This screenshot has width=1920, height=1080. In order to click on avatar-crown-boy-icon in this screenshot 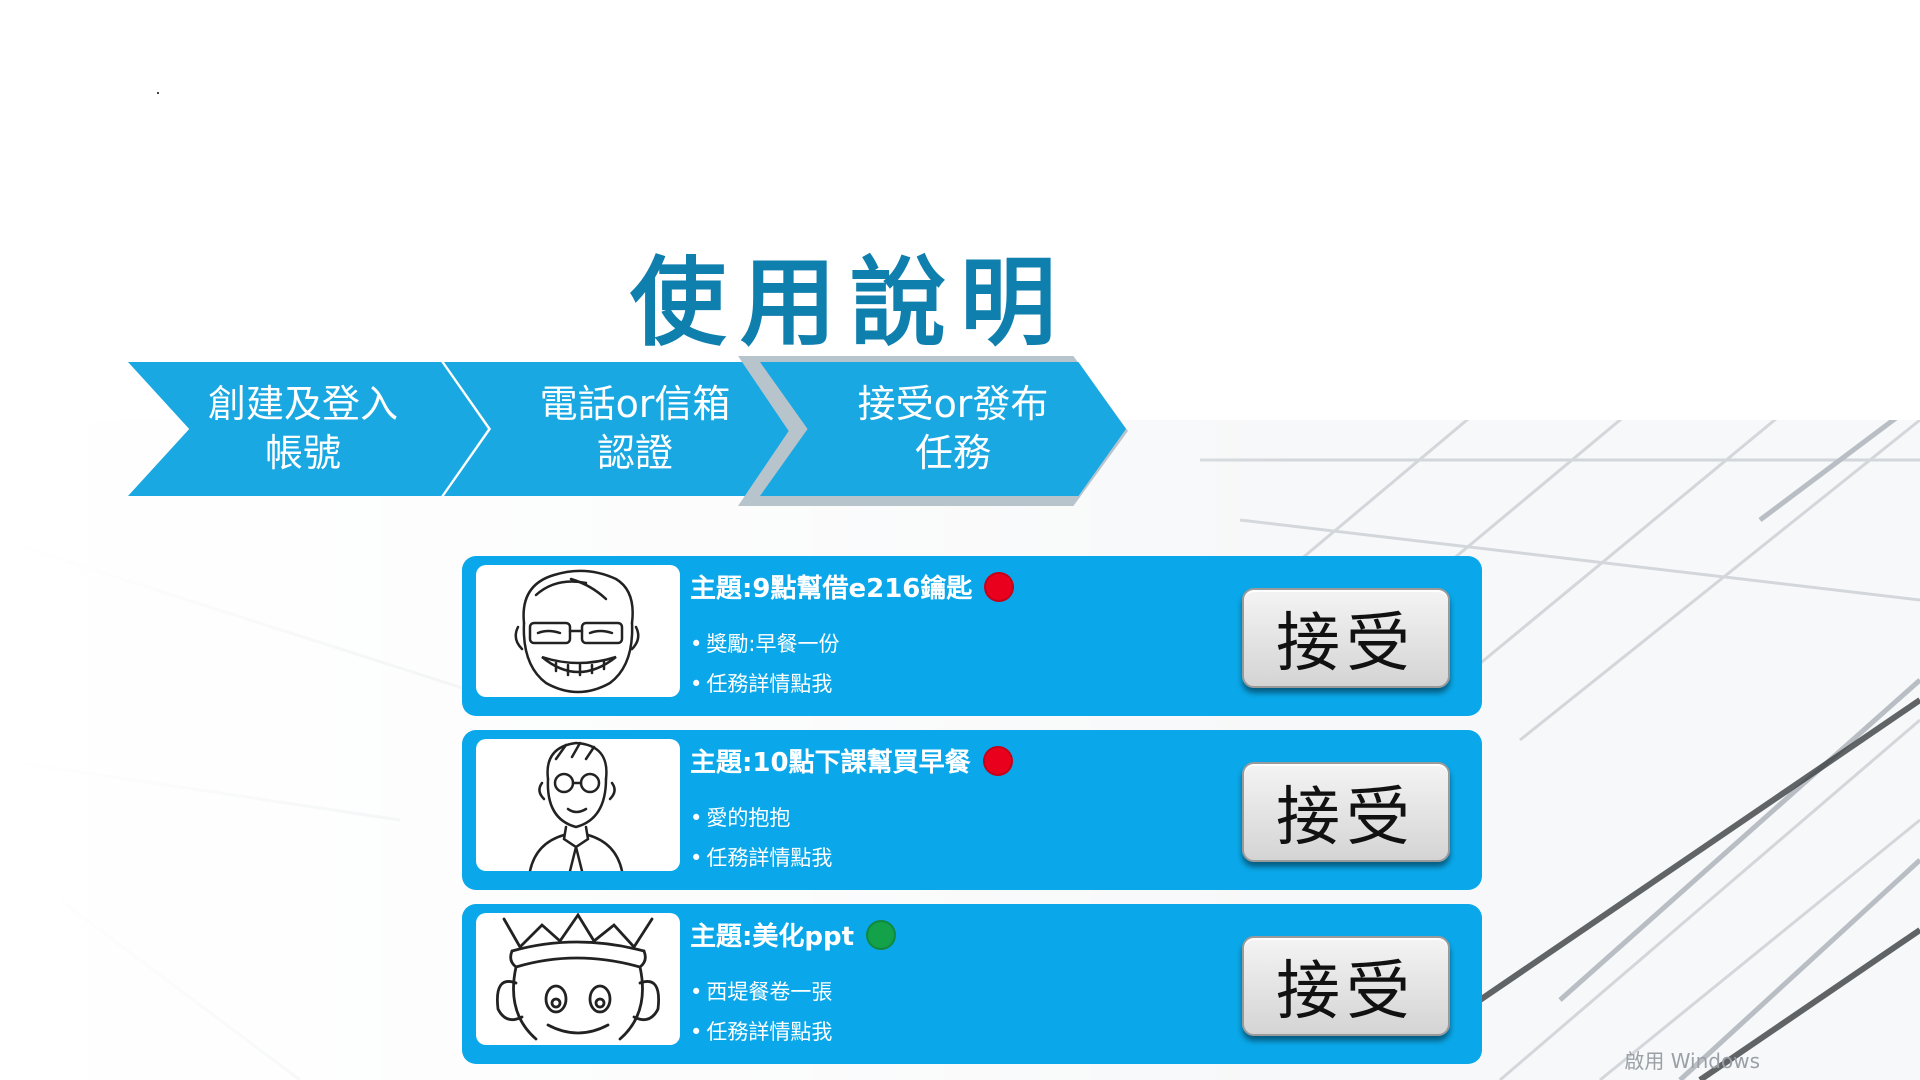, I will do `click(578, 977)`.